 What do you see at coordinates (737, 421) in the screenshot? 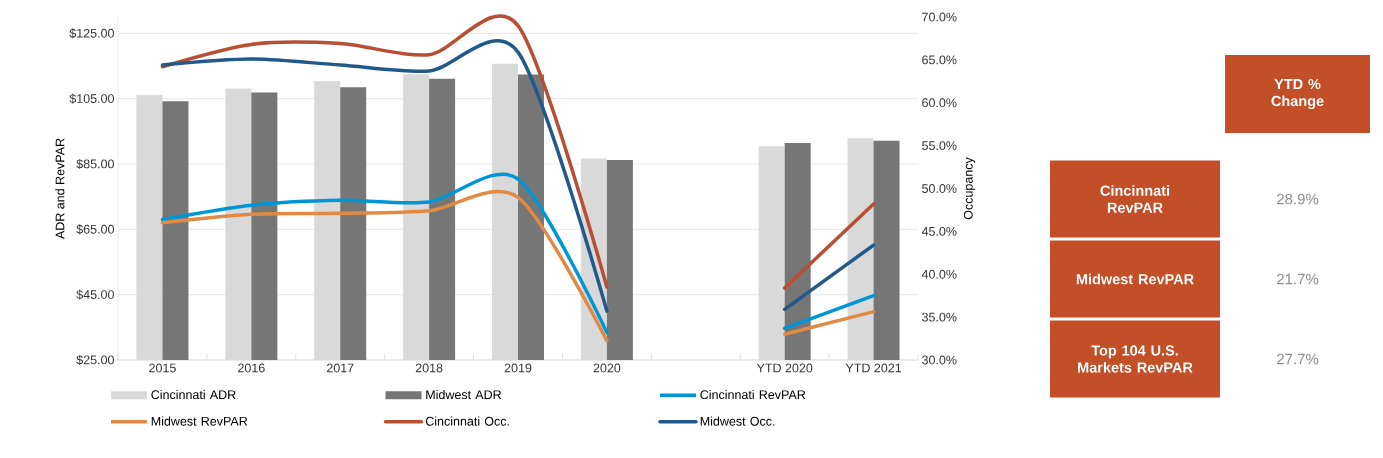
I see `legend-label: Midwest Occ.` at bounding box center [737, 421].